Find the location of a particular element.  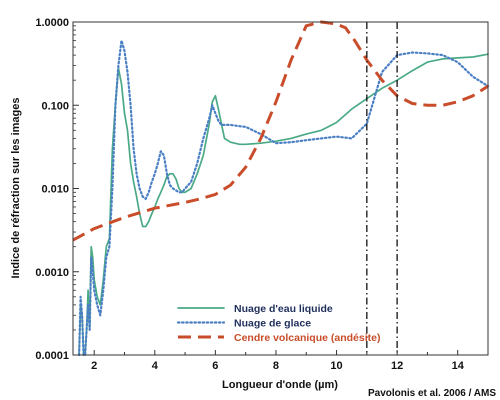

x-tick-label: 8 is located at coordinates (276, 366).